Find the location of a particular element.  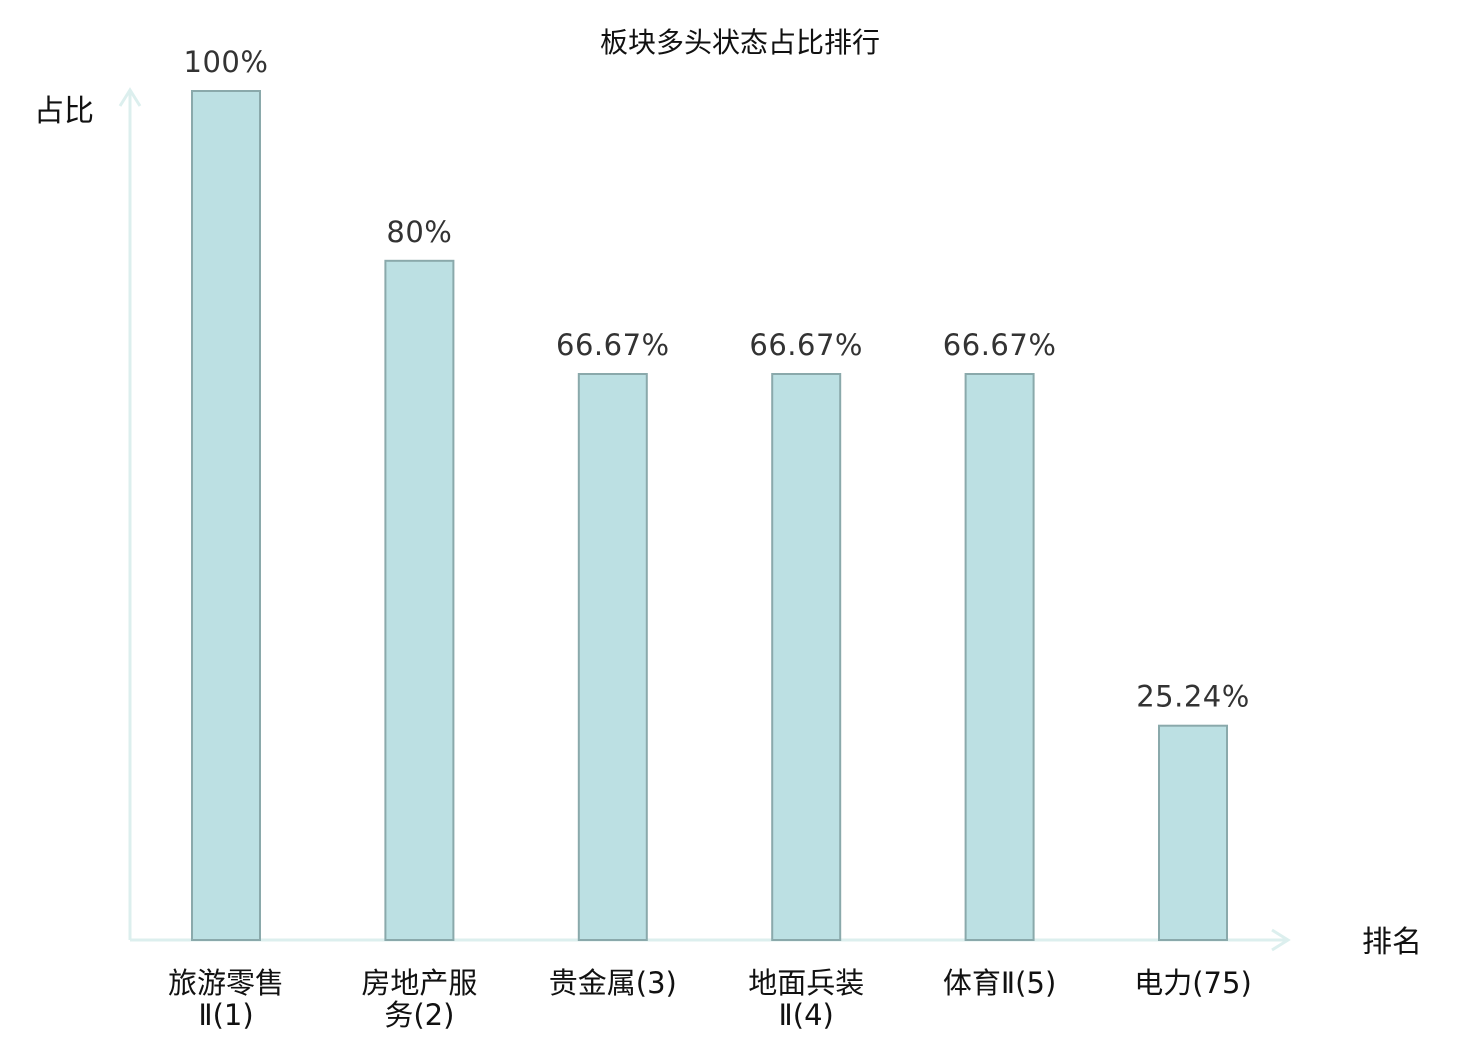

value-label-4: 66.67% is located at coordinates (806, 345).